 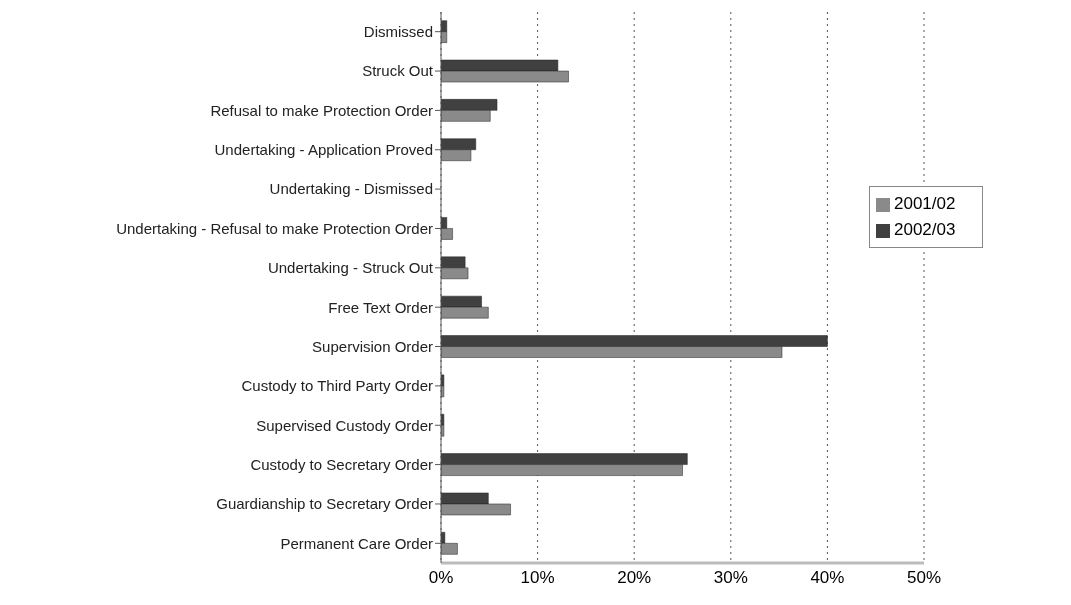 I want to click on y-tick-label: Guardianship to Secretary Order, so click(x=324, y=504).